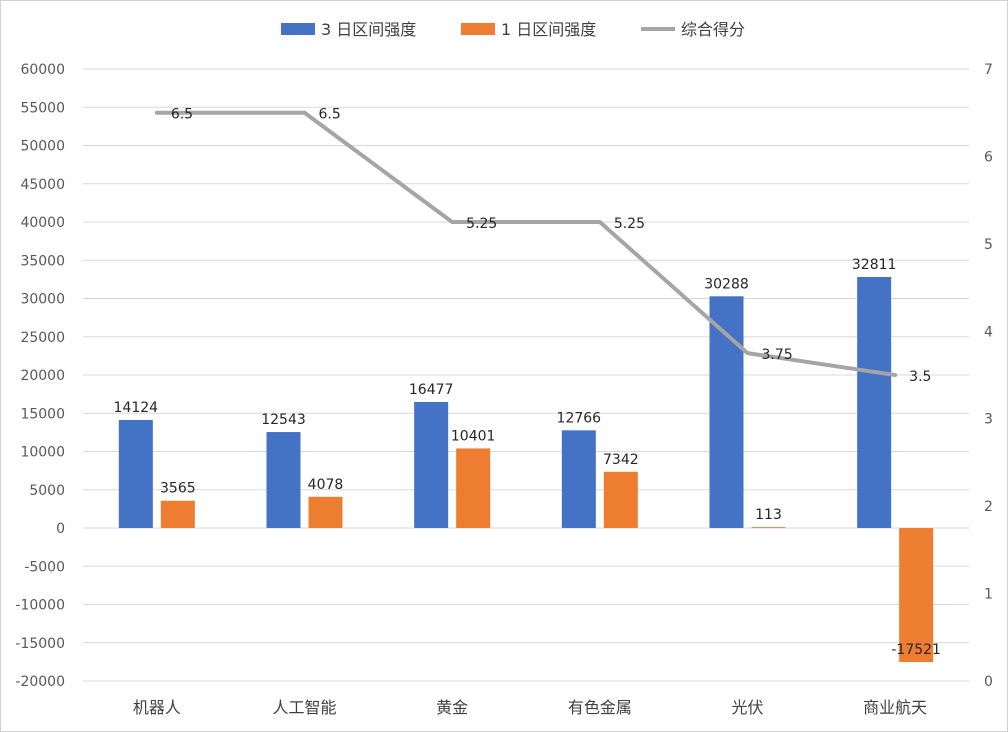  Describe the element at coordinates (988, 420) in the screenshot. I see `right-tick-label: 3` at that location.